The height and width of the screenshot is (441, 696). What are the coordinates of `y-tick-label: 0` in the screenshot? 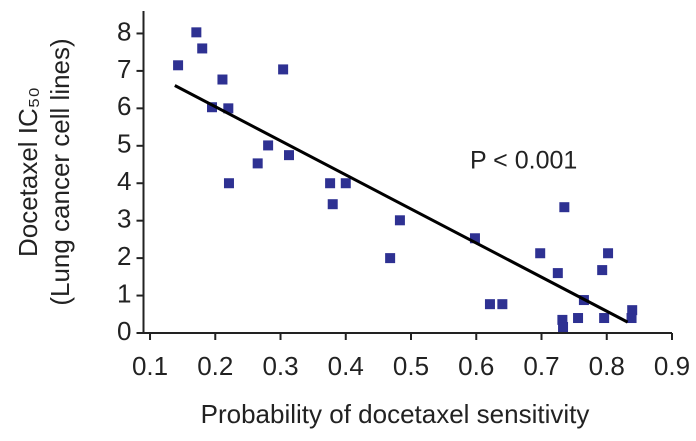 It's located at (124, 331).